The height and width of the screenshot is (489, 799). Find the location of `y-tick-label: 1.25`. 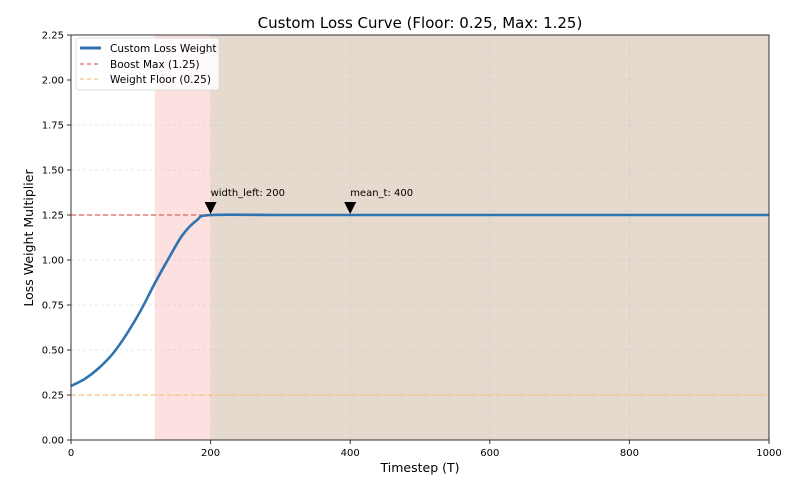

y-tick-label: 1.25 is located at coordinates (53, 216).